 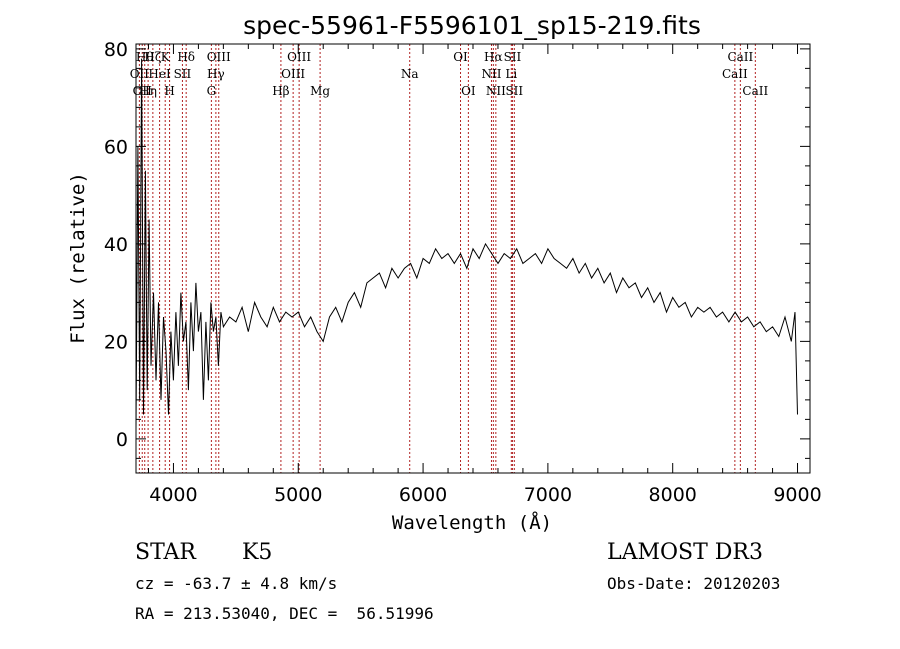 What do you see at coordinates (298, 495) in the screenshot?
I see `x-tick-label: 5000` at bounding box center [298, 495].